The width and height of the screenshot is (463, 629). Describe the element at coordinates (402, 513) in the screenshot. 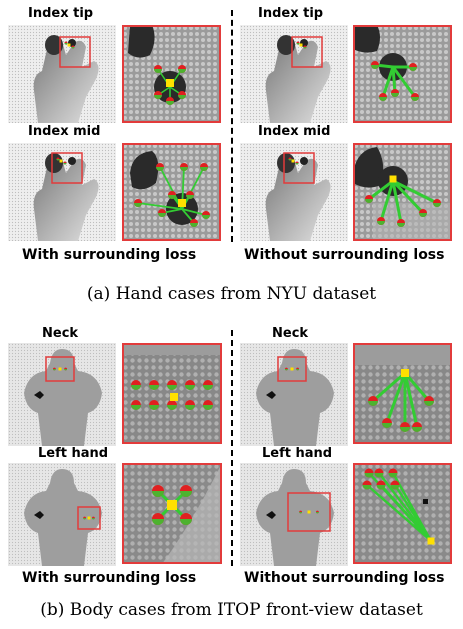

I see `body-zoom-b4` at that location.